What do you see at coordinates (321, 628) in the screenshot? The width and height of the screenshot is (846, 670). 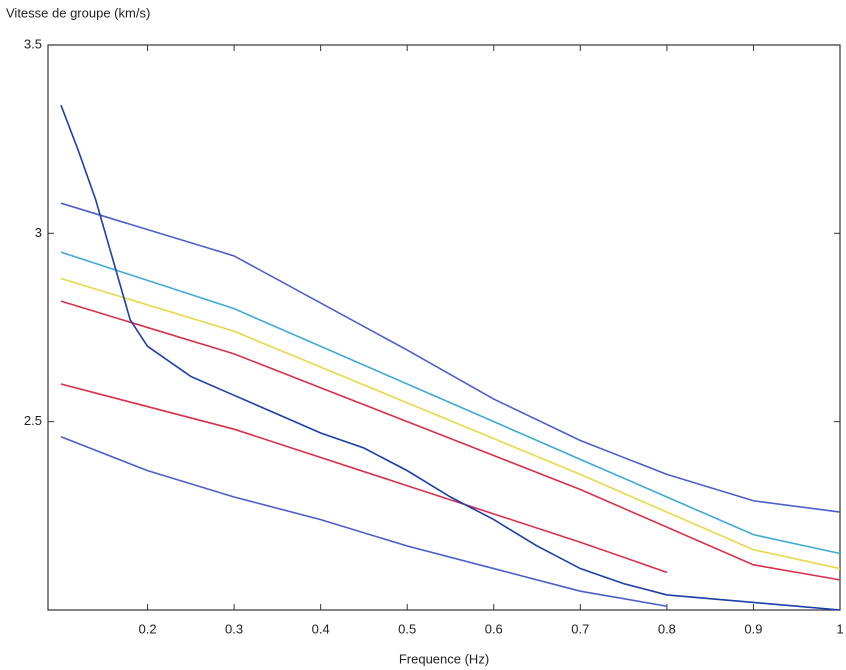 I see `x-tick-label: 0.4` at bounding box center [321, 628].